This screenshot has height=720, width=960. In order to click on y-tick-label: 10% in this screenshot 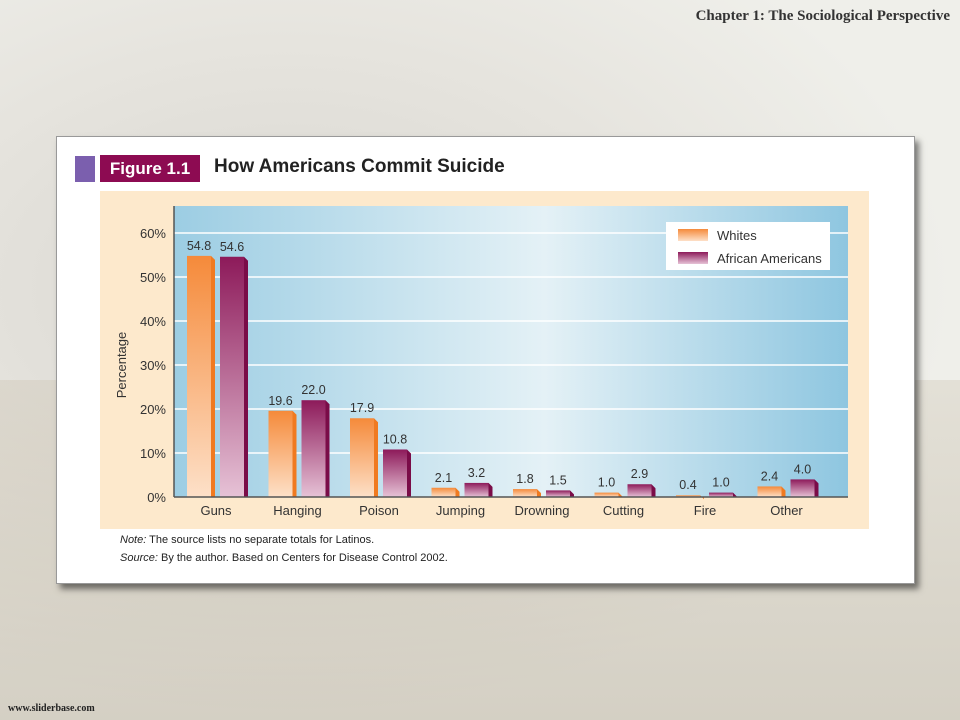, I will do `click(153, 453)`.